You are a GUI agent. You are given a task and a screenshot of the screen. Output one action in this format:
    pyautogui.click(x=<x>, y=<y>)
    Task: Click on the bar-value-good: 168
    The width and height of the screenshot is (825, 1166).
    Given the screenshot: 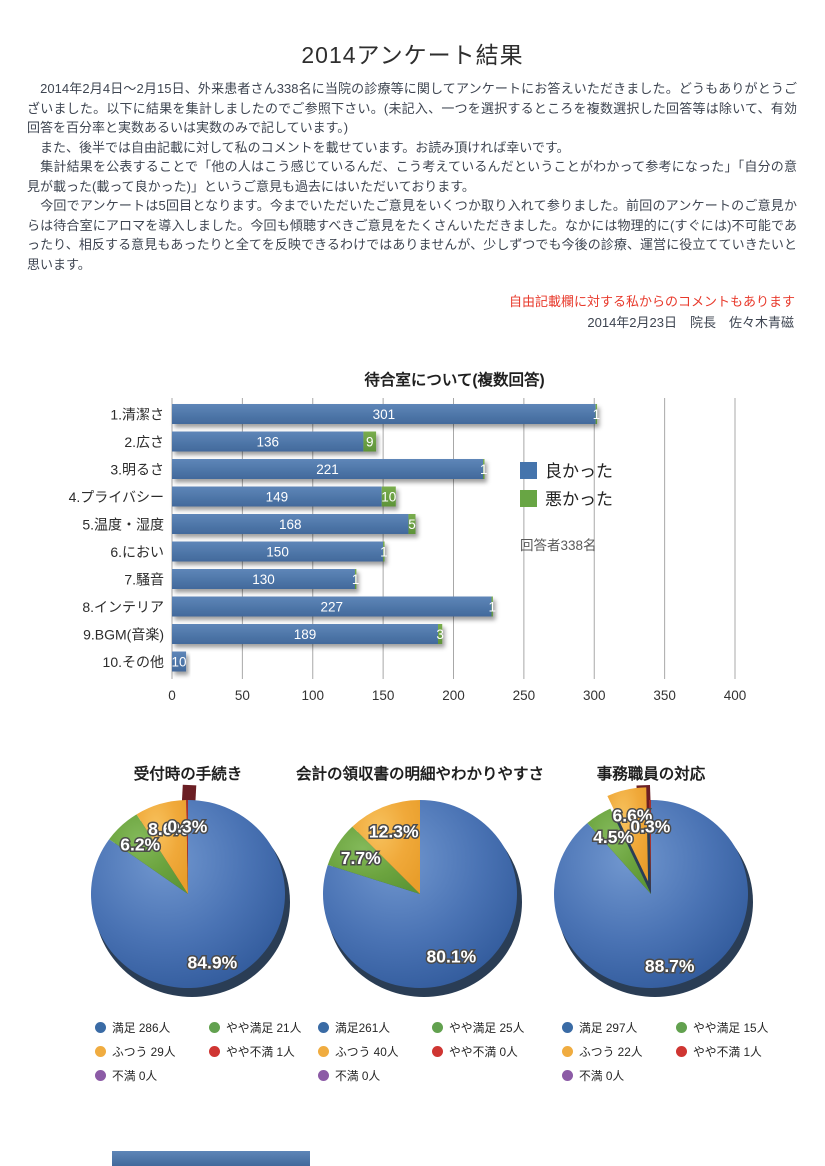 What is the action you would take?
    pyautogui.click(x=290, y=524)
    